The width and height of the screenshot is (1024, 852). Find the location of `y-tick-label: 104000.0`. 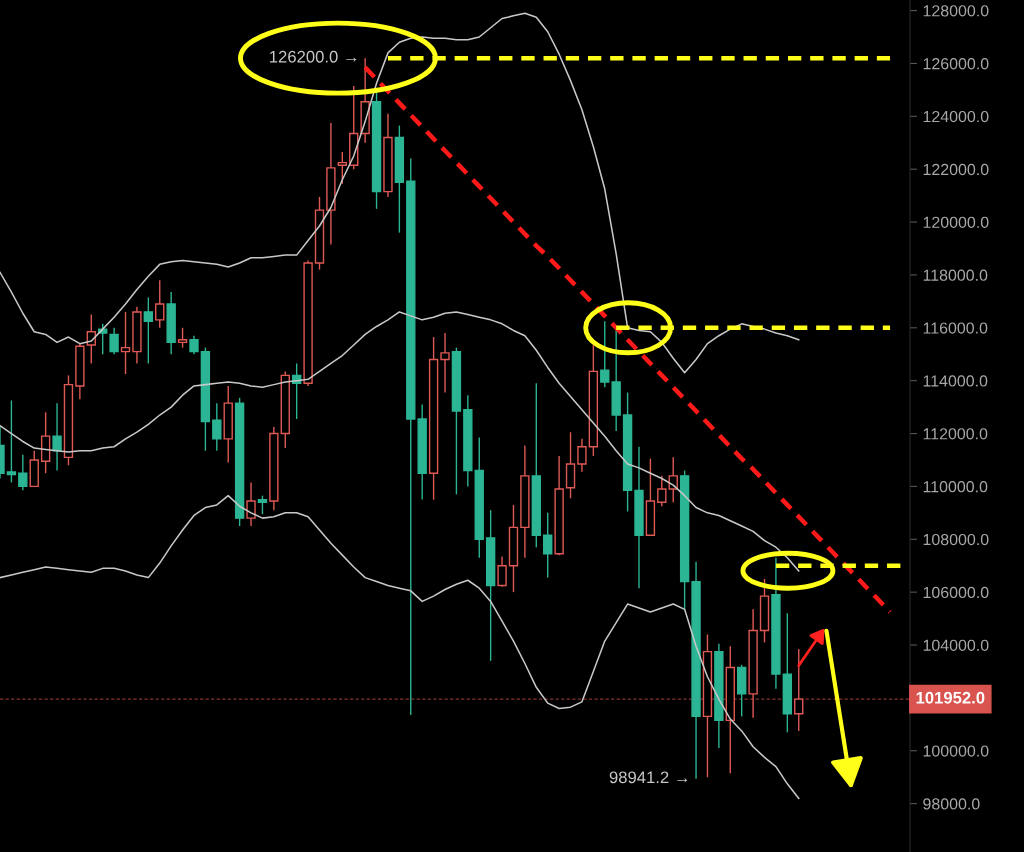

y-tick-label: 104000.0 is located at coordinates (956, 645).